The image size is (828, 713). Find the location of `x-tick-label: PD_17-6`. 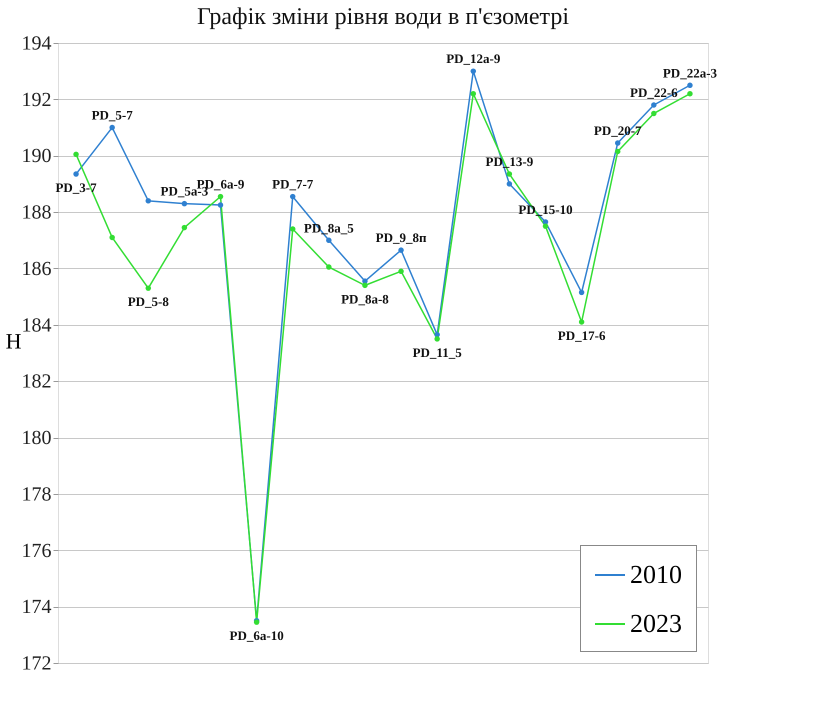

x-tick-label: PD_17-6 is located at coordinates (582, 335).